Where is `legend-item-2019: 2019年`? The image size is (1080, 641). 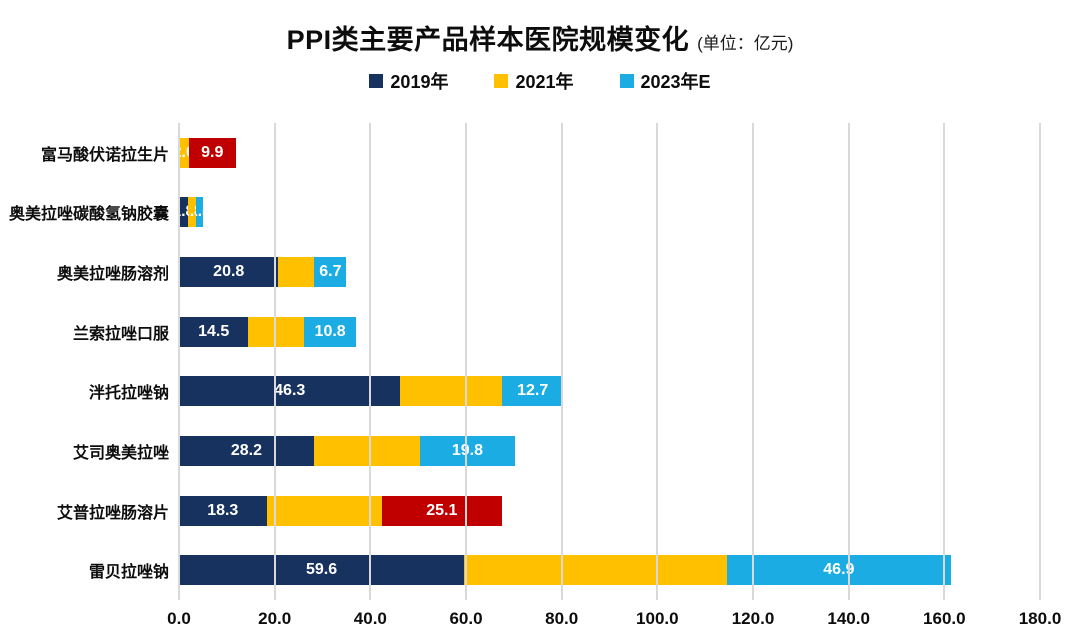 legend-item-2019: 2019年 is located at coordinates (408, 81).